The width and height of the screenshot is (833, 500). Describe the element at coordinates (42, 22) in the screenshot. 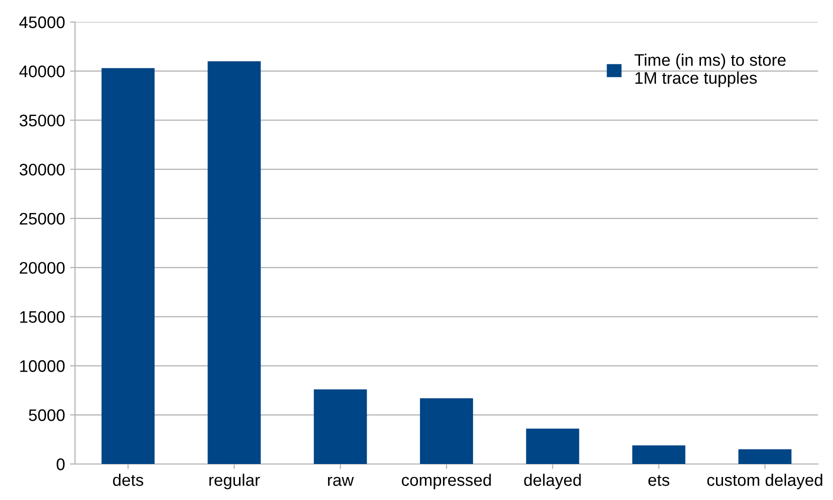

I see `y-tick-label: 45000` at that location.